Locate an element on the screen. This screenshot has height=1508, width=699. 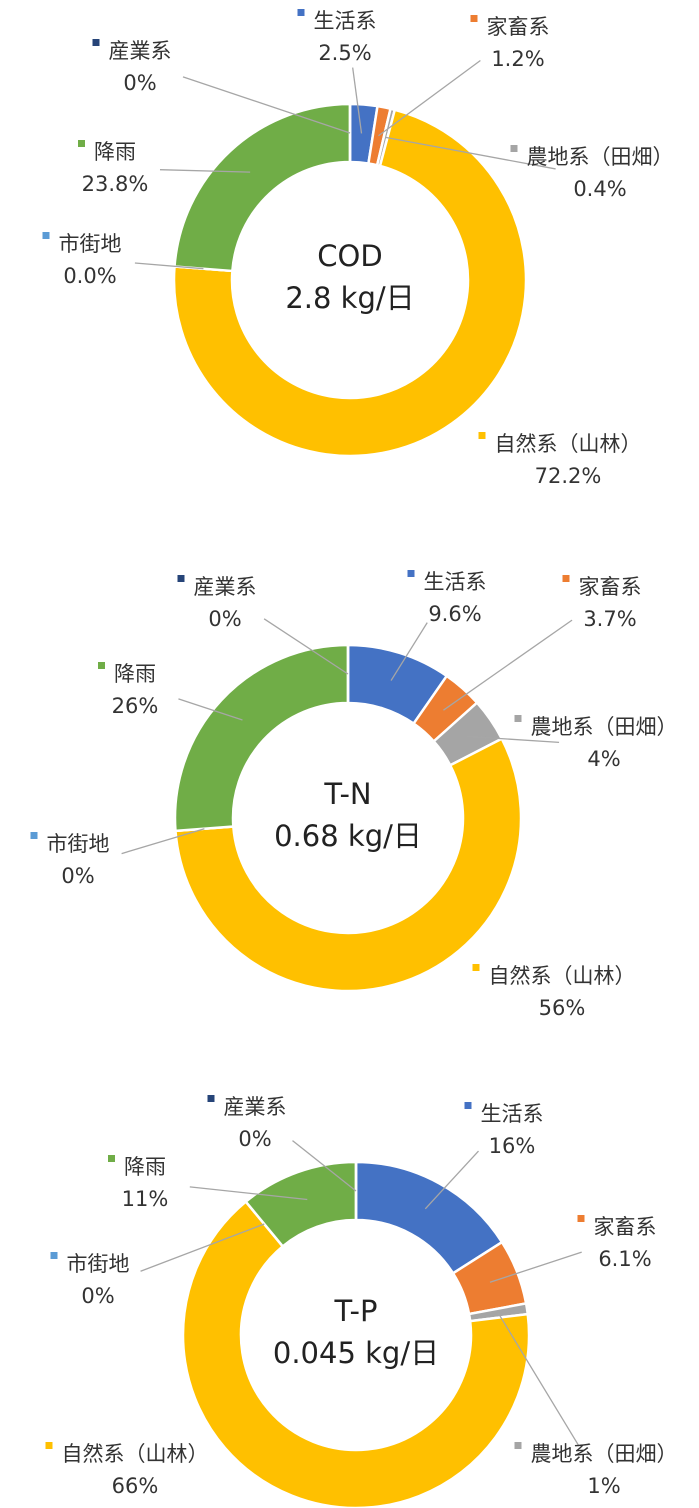
value-label: 11% is located at coordinates (145, 1199).